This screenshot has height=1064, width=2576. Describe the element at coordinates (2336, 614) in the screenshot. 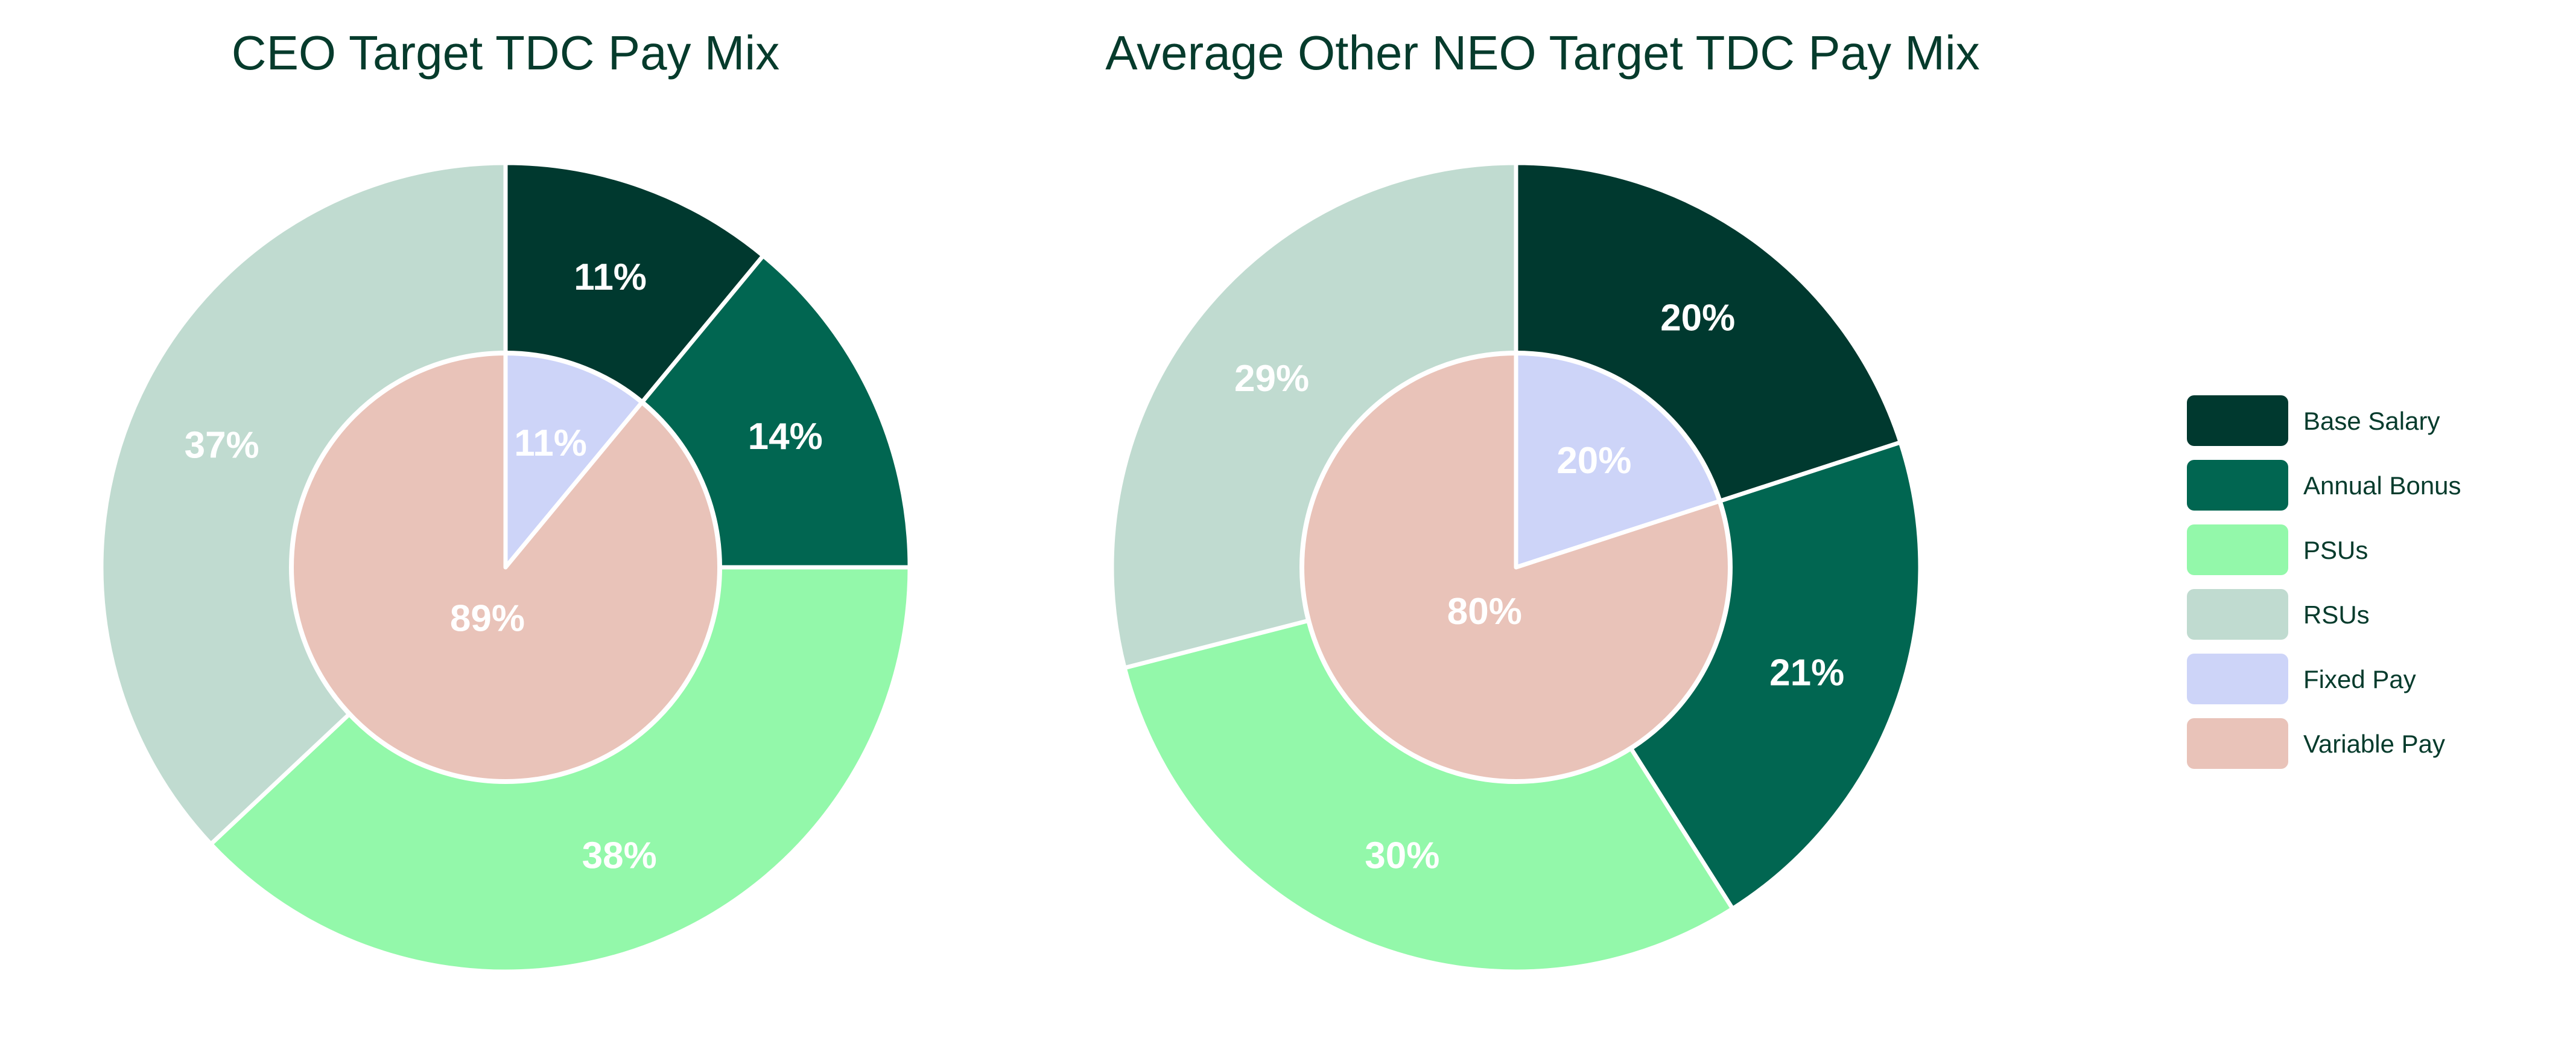

I see `legend-label-rsus: RSUs` at that location.